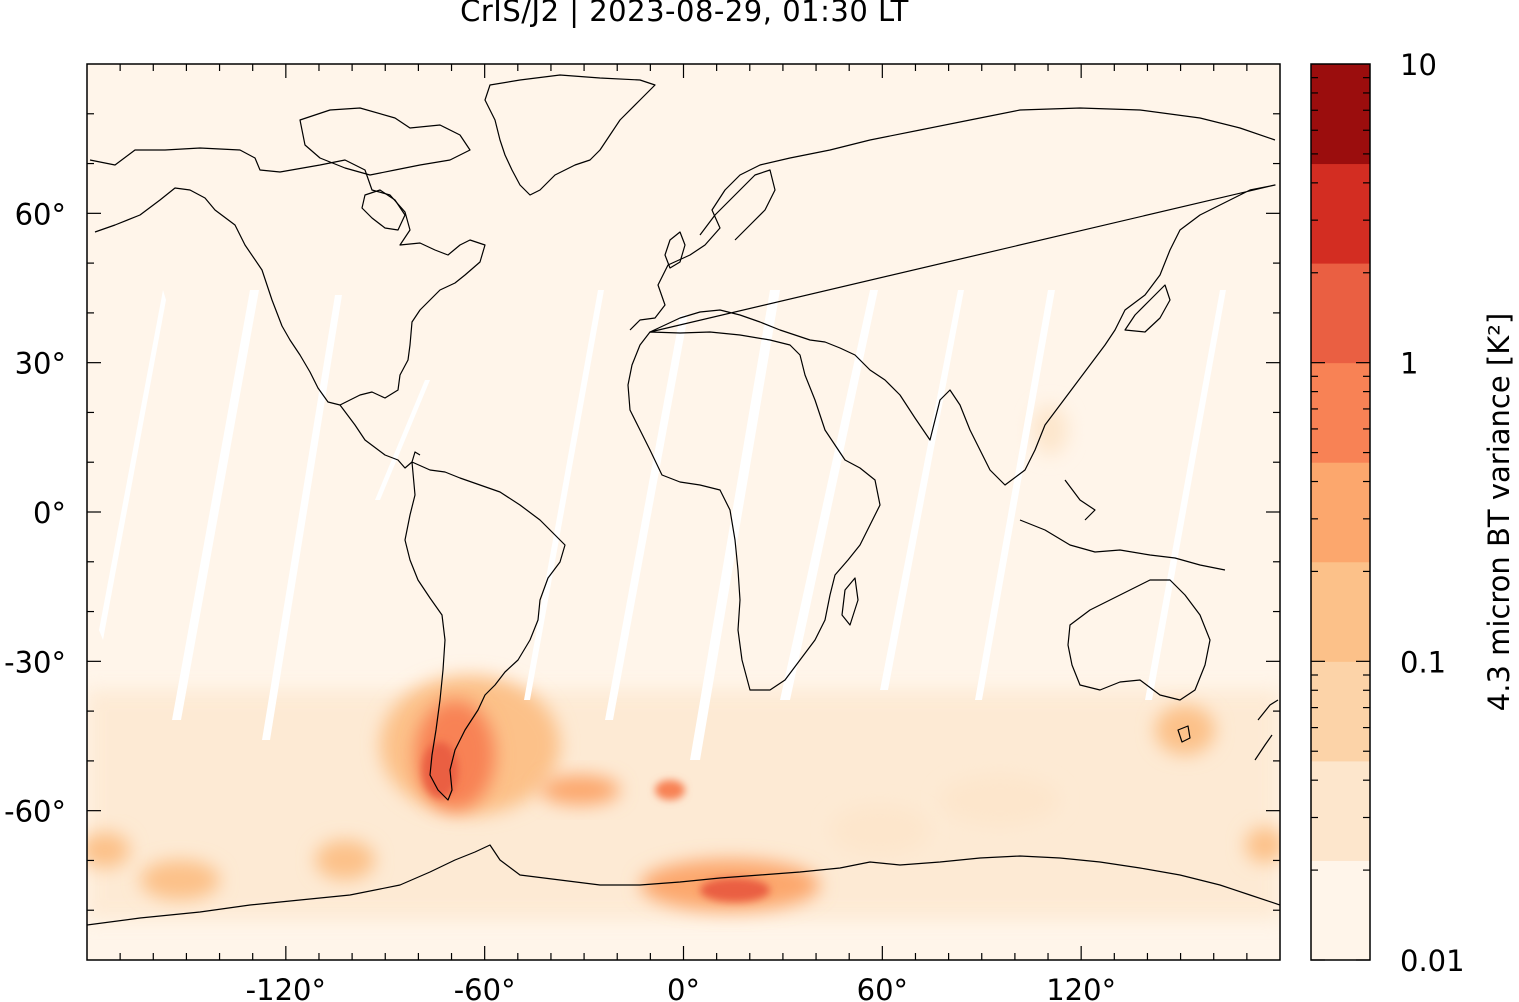  What do you see at coordinates (1147, 308) in the screenshot?
I see `coast-japan` at bounding box center [1147, 308].